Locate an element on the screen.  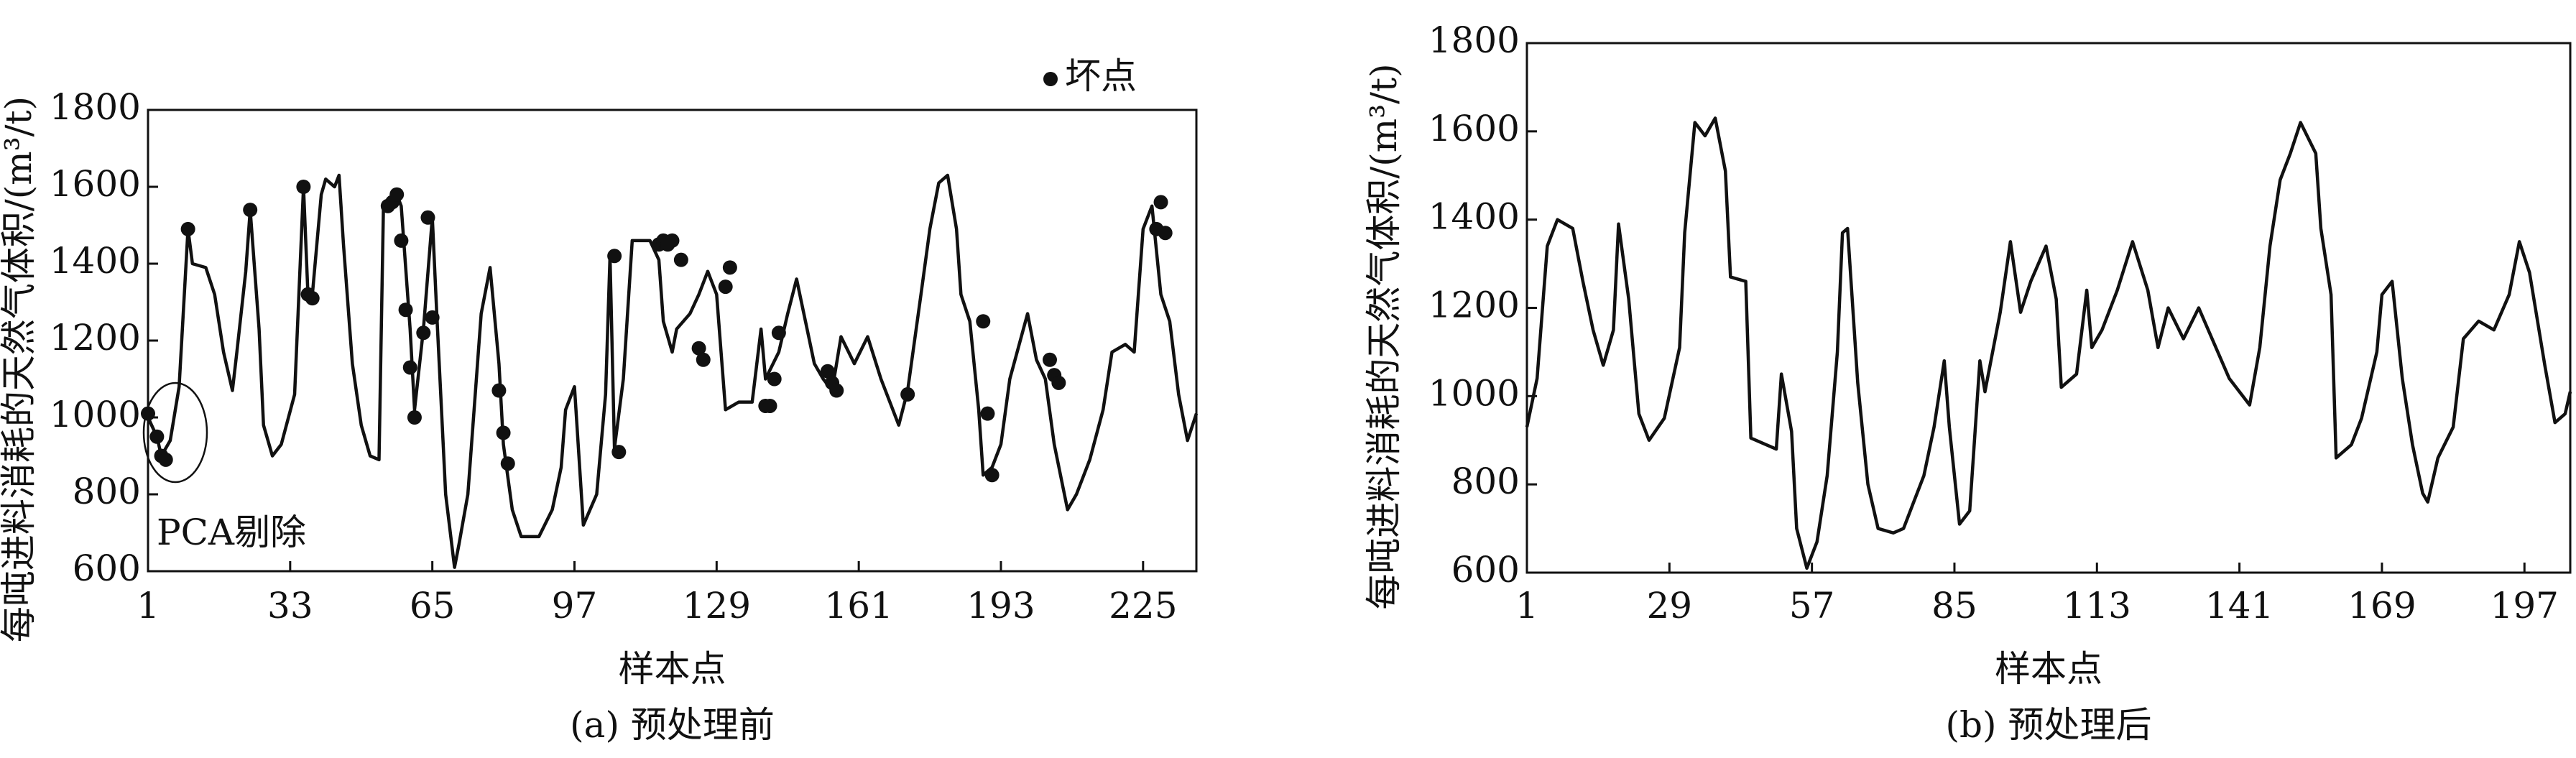
x-tick-label: 85 is located at coordinates (1954, 606).